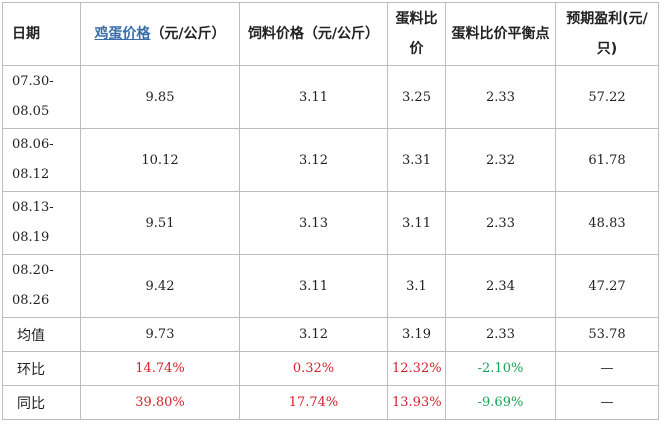 The image size is (662, 436). I want to click on cell-date: 08.20-08.26, so click(41, 286).